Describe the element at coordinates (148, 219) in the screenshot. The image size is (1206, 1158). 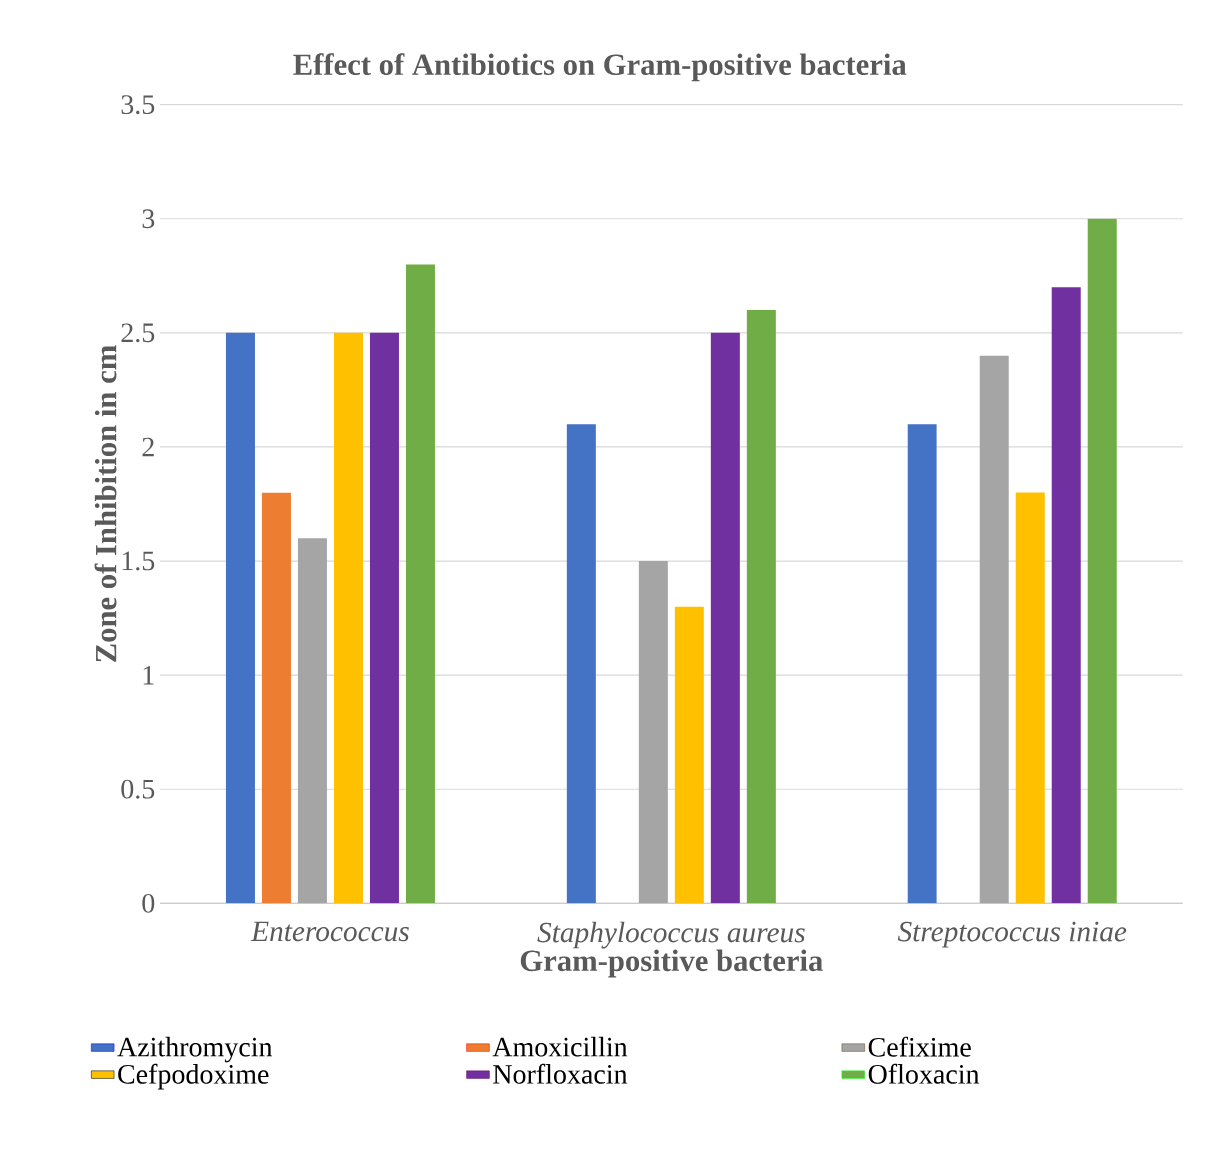
I see `y-tick-label: 3` at that location.